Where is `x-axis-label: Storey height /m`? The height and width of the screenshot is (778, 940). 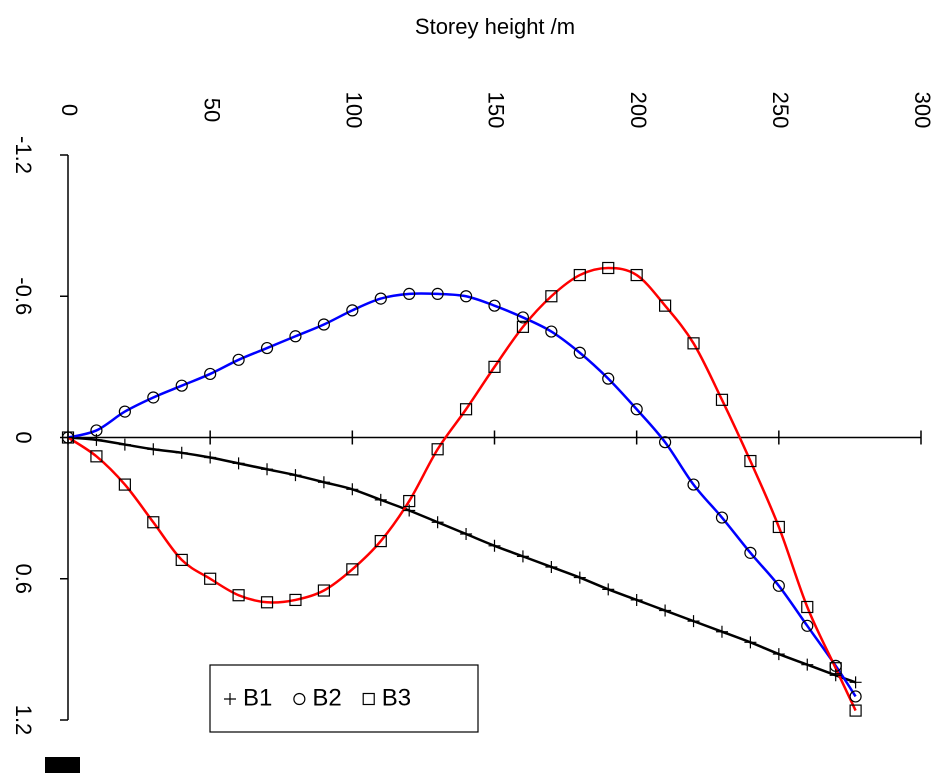
x-axis-label: Storey height /m is located at coordinates (495, 26).